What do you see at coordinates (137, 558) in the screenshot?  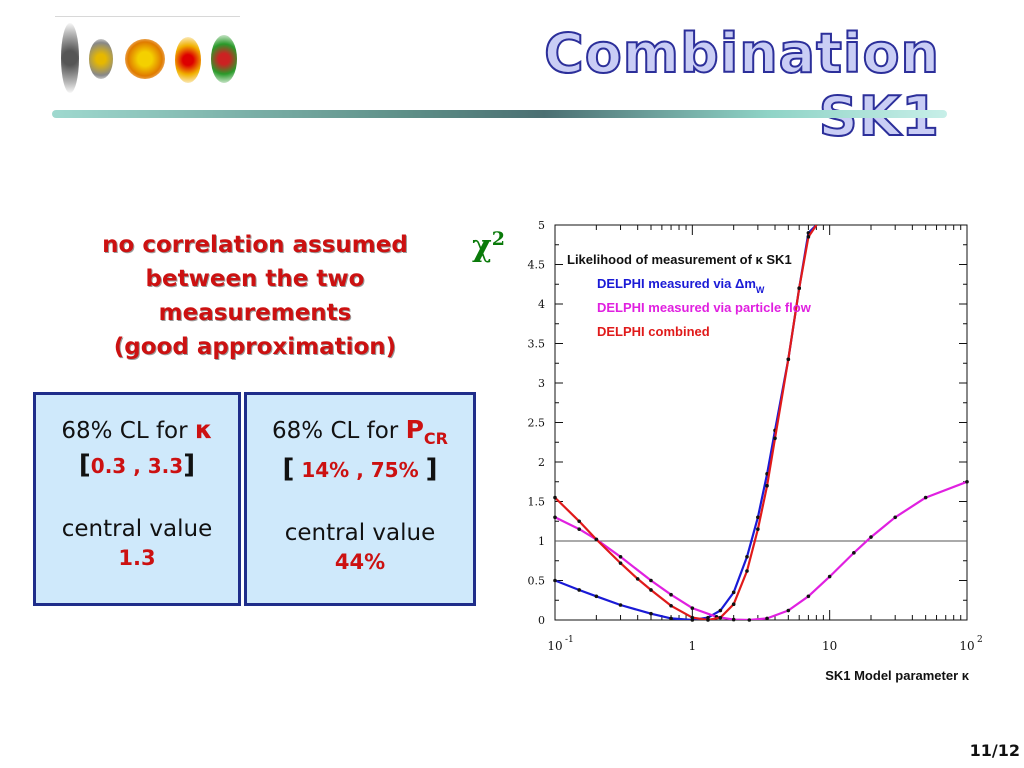 I see `kappa-central-value: 1.3` at bounding box center [137, 558].